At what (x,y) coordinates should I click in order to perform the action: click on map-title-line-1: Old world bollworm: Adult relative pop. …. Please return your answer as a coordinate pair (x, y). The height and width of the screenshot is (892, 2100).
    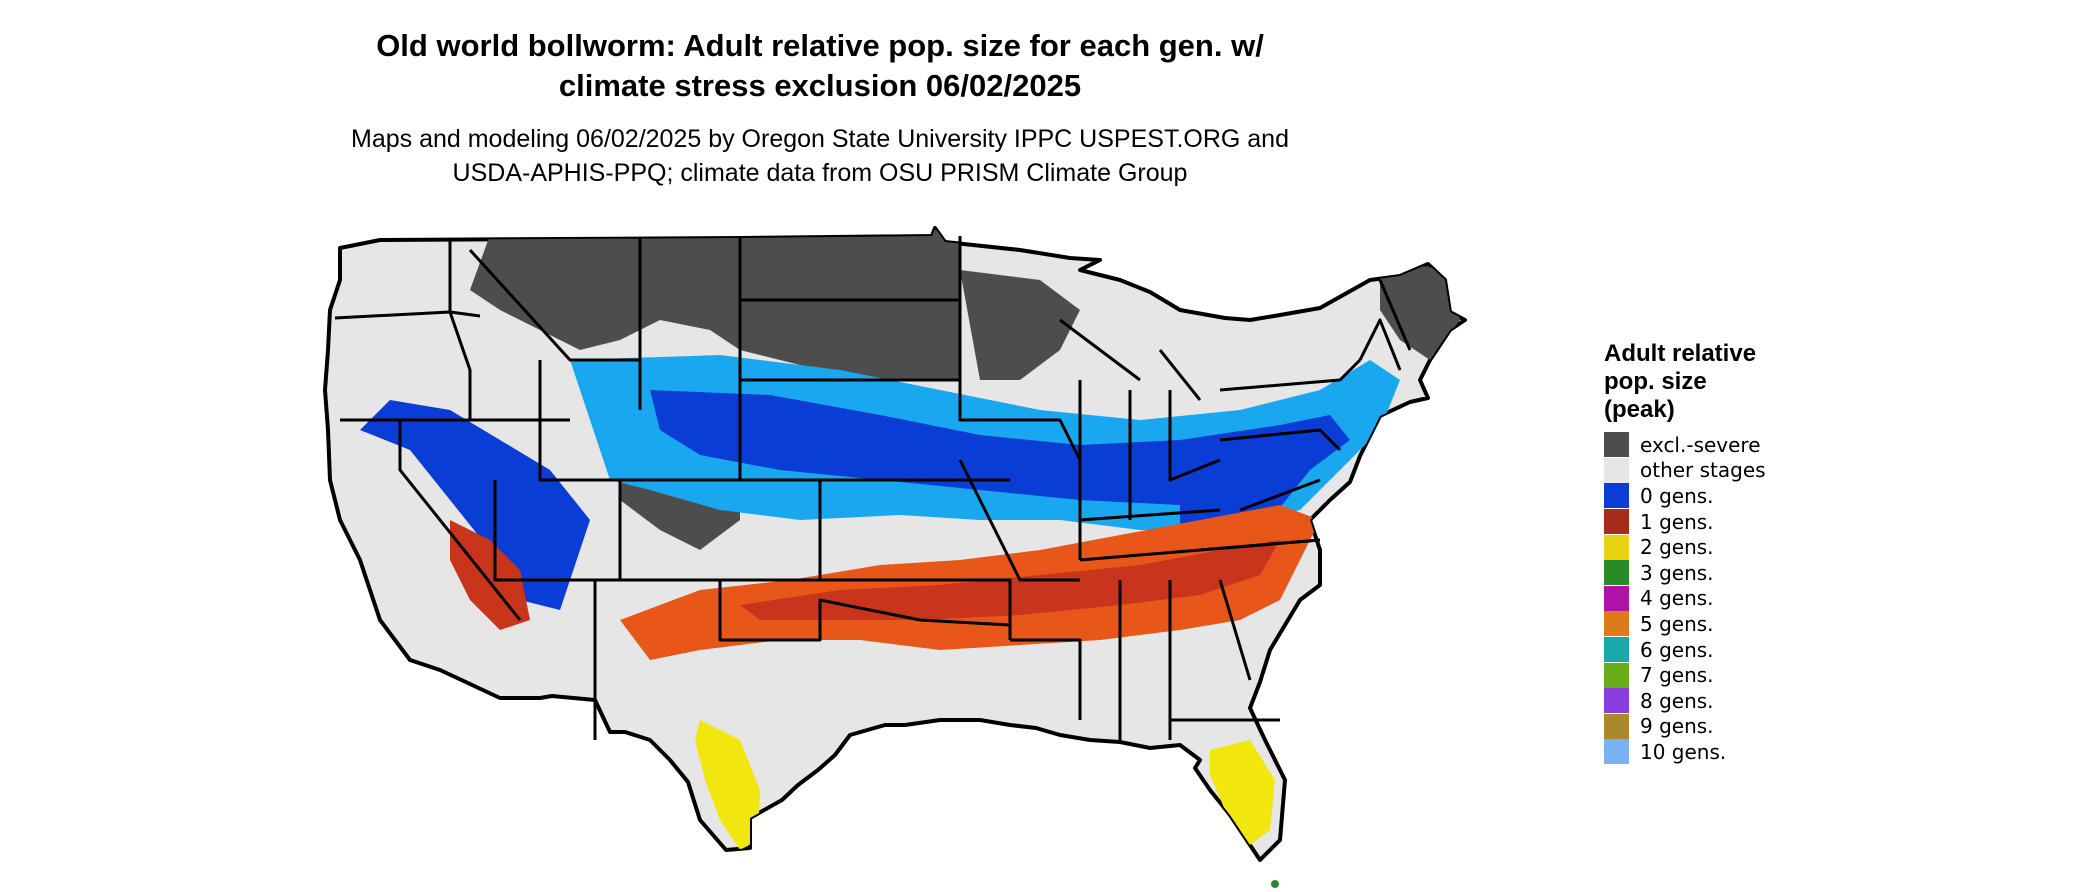
    Looking at the image, I should click on (820, 45).